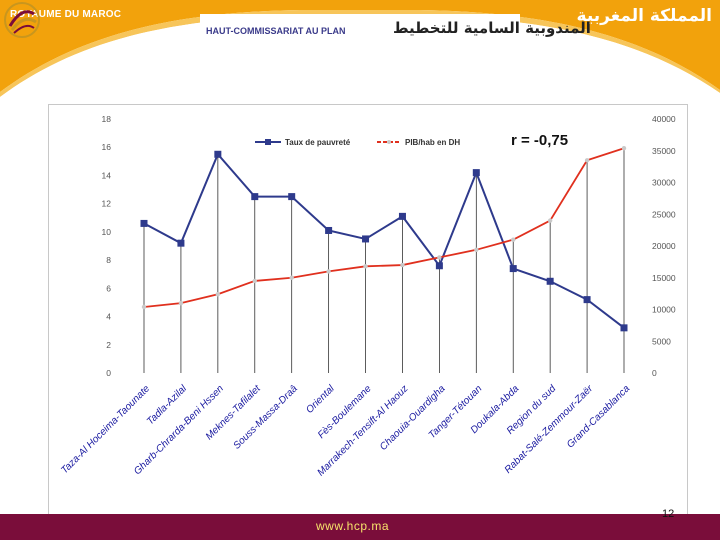 The image size is (720, 540). What do you see at coordinates (664, 214) in the screenshot?
I see `y-right-tick-label: 25000` at bounding box center [664, 214].